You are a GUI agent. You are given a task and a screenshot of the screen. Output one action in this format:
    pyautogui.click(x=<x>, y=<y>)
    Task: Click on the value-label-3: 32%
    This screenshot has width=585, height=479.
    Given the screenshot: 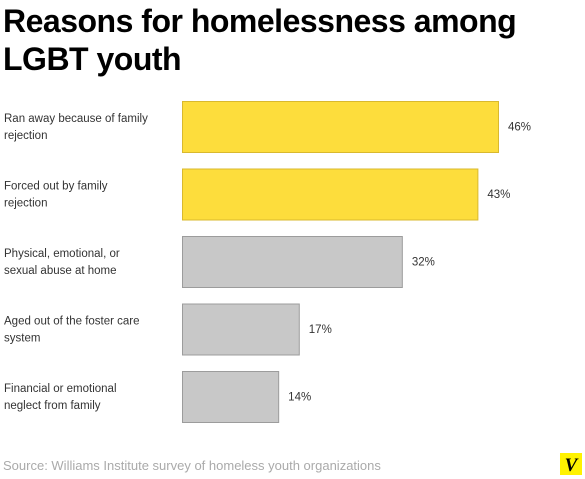 What is the action you would take?
    pyautogui.click(x=423, y=263)
    